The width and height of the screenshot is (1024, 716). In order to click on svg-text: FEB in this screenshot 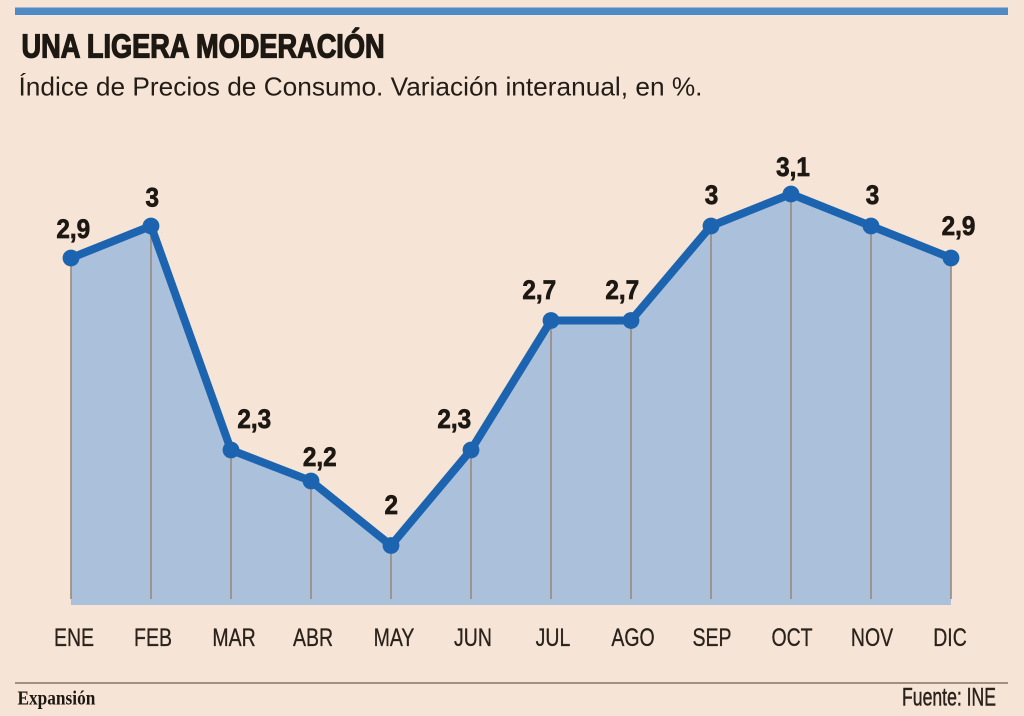, I will do `click(153, 638)`.